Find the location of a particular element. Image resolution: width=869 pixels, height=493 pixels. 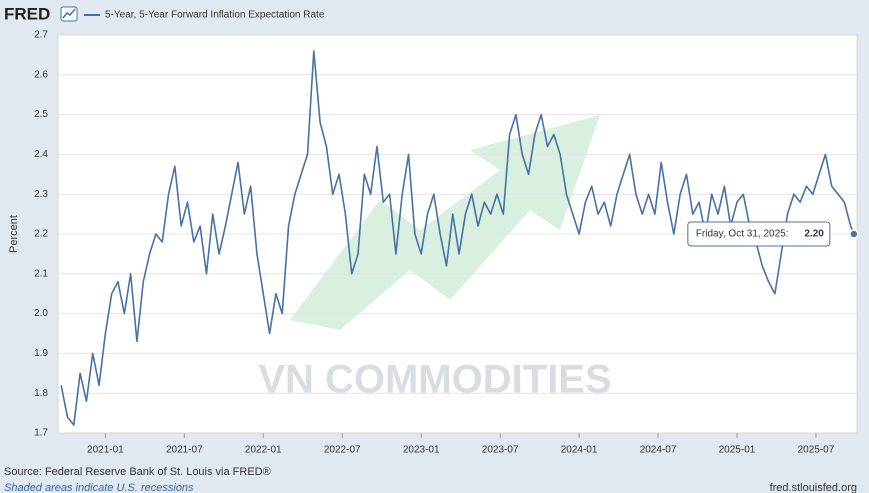

x-tick-label: 2022-01 is located at coordinates (263, 450).